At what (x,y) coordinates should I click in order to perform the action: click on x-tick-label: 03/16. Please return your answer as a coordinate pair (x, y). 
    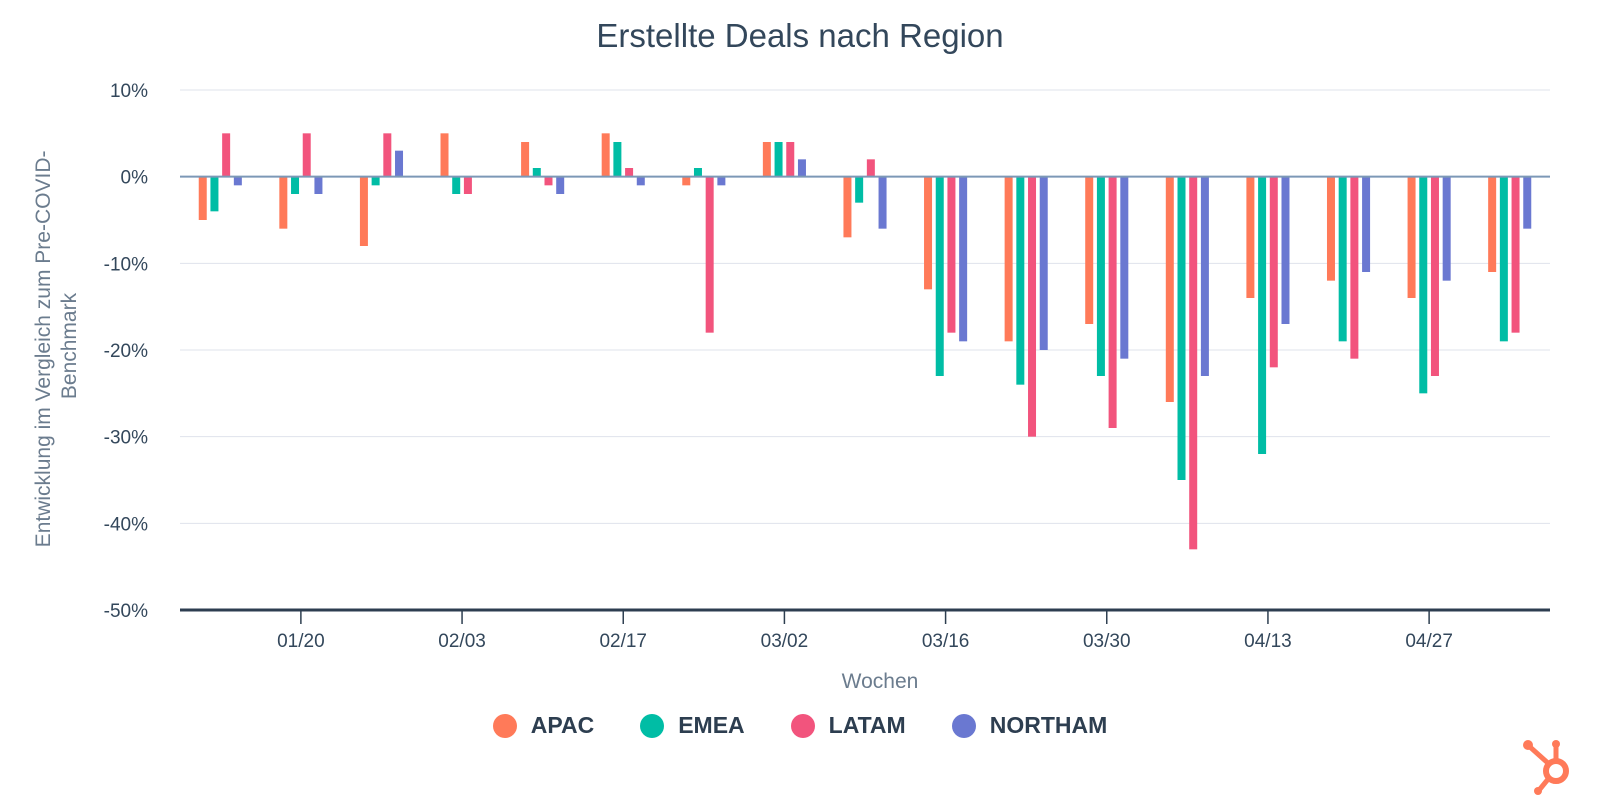
    Looking at the image, I should click on (946, 641).